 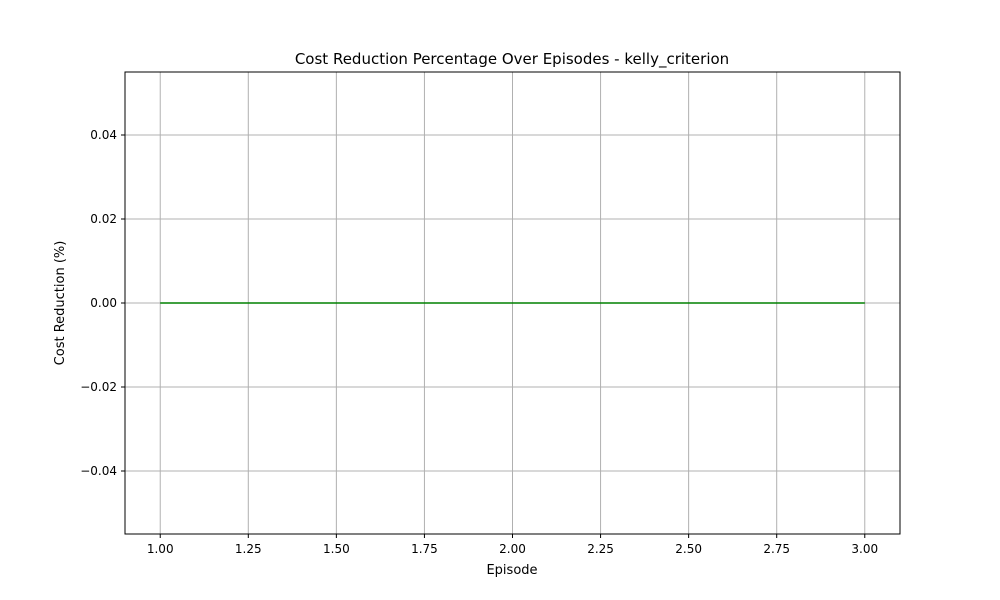 I want to click on x-tick-label: 2.00, so click(x=512, y=549).